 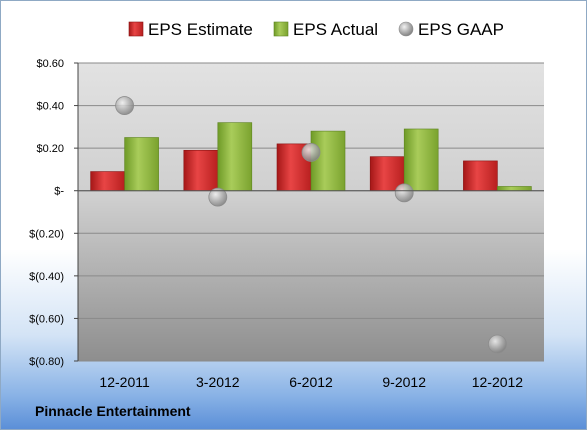 I want to click on eps-gaap-legend-swatch, so click(x=406, y=29).